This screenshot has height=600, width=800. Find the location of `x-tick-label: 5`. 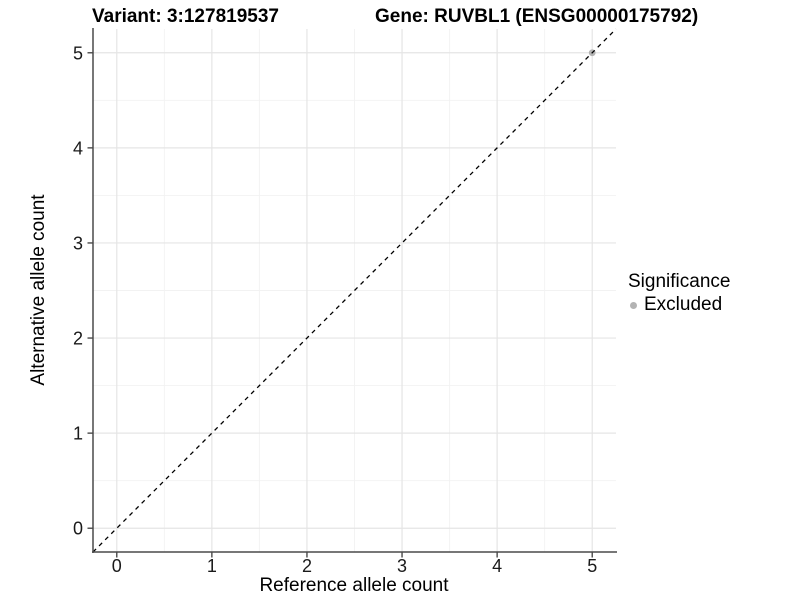

x-tick-label: 5 is located at coordinates (592, 566).